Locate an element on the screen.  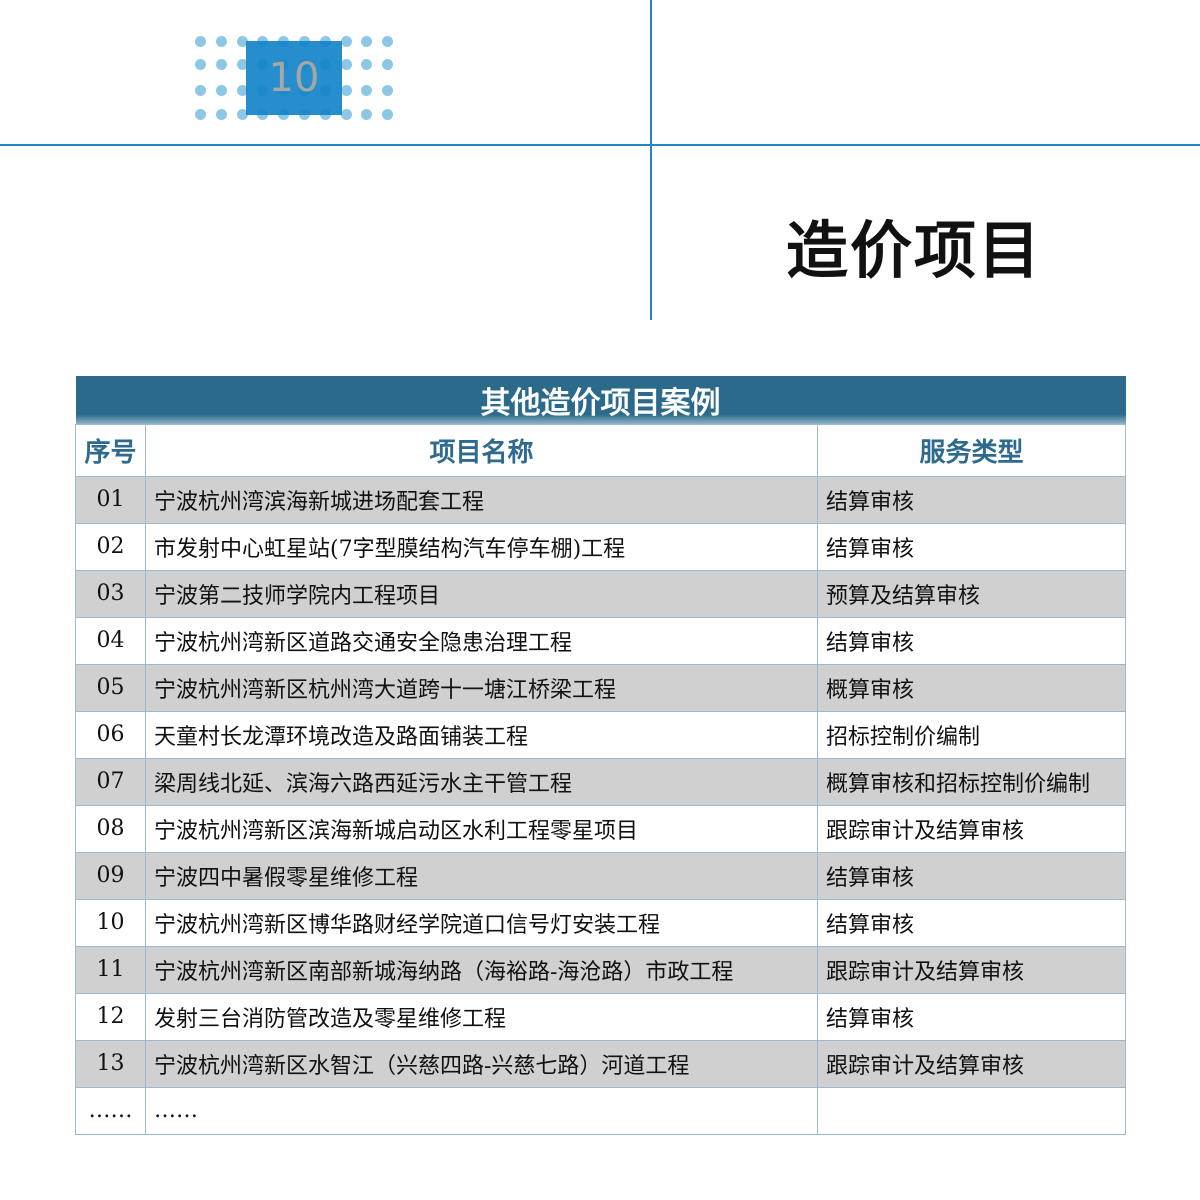
table-row: 10 宁波杭州湾新区博华路财经学院道口信号灯安装工程 结算审核 is located at coordinates (600, 922).